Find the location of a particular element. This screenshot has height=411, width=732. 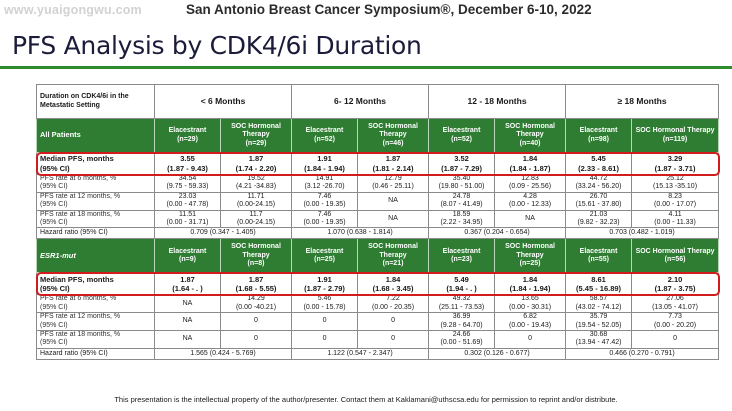

median-ci: (1.87 - 3.71) is located at coordinates (675, 168).